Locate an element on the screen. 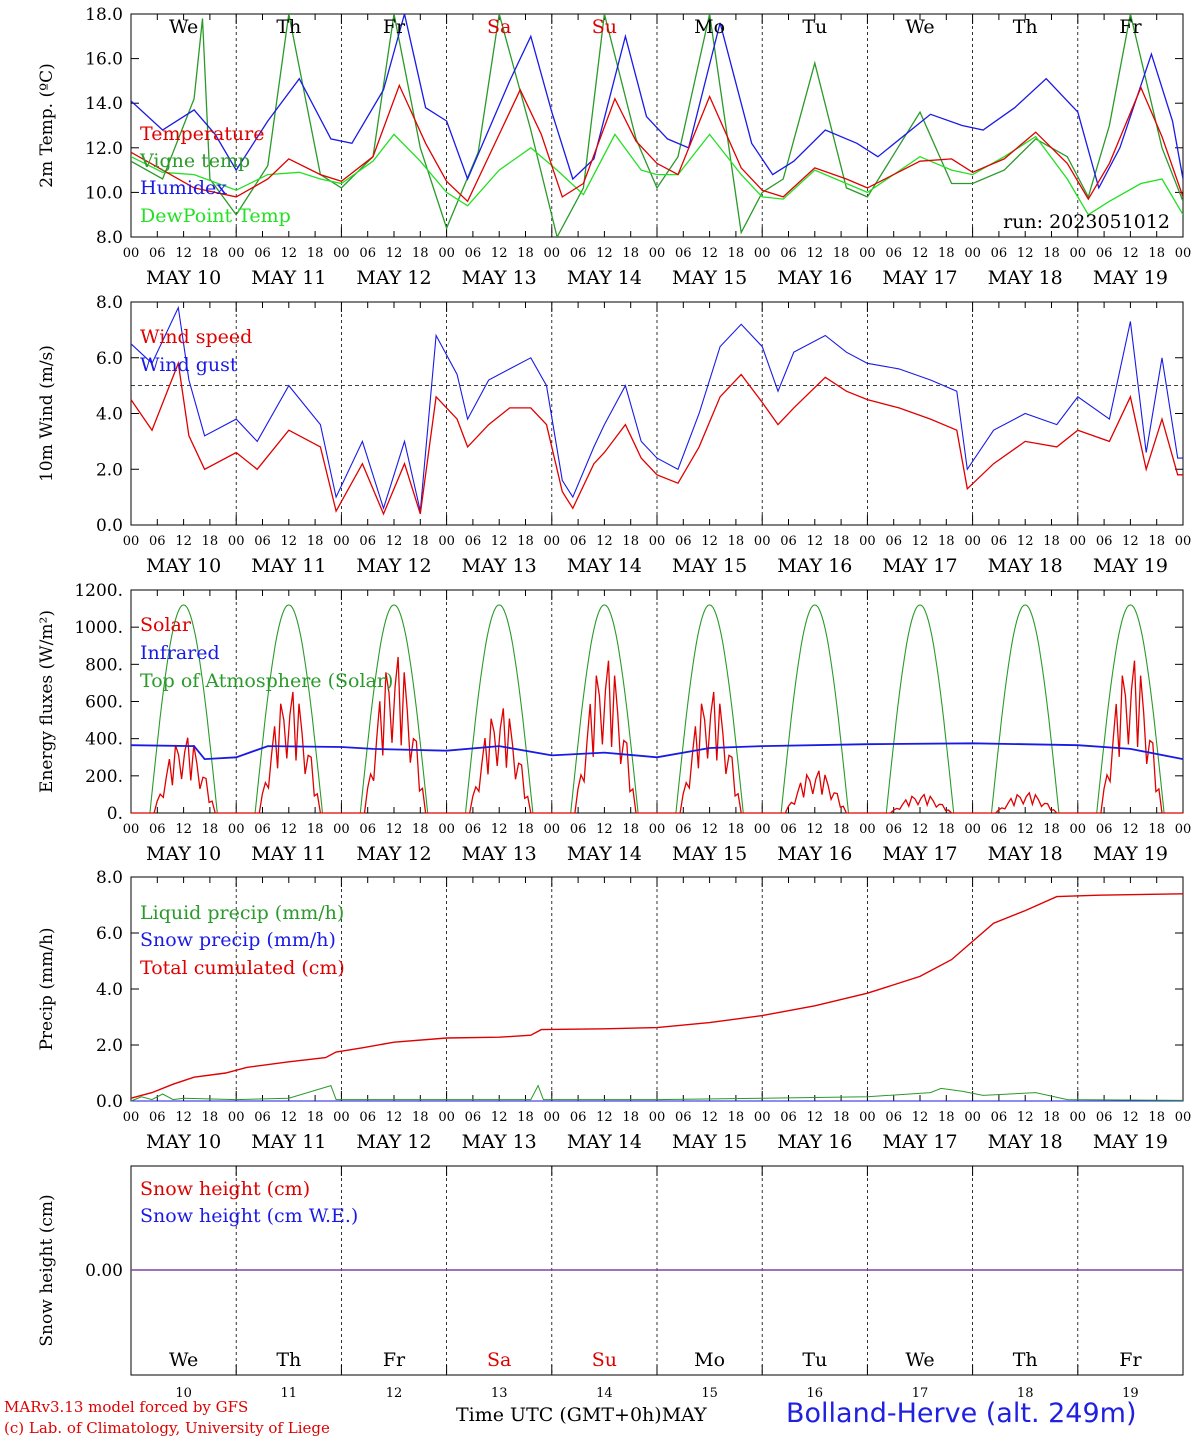 Image resolution: width=1194 pixels, height=1440 pixels. y-axis-label: 10m Wind (m/s) is located at coordinates (47, 413).